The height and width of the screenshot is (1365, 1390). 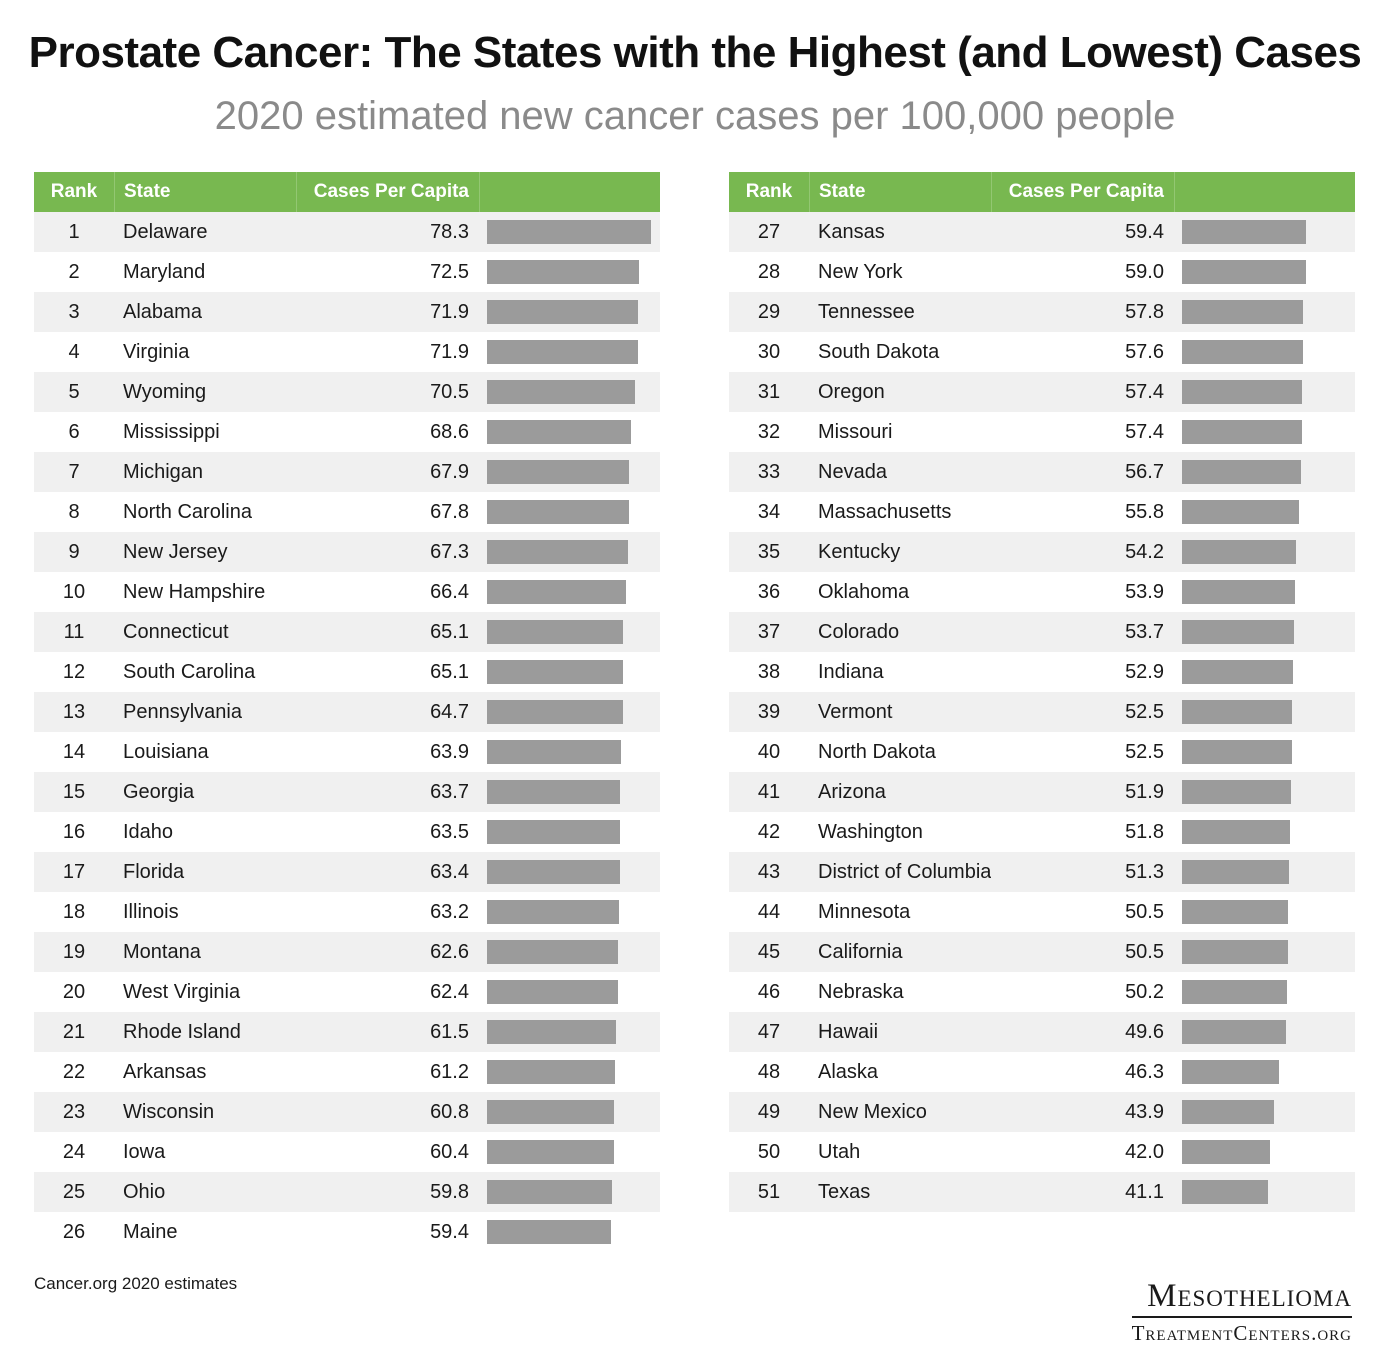 I want to click on cell-state: Utah, so click(x=839, y=1151).